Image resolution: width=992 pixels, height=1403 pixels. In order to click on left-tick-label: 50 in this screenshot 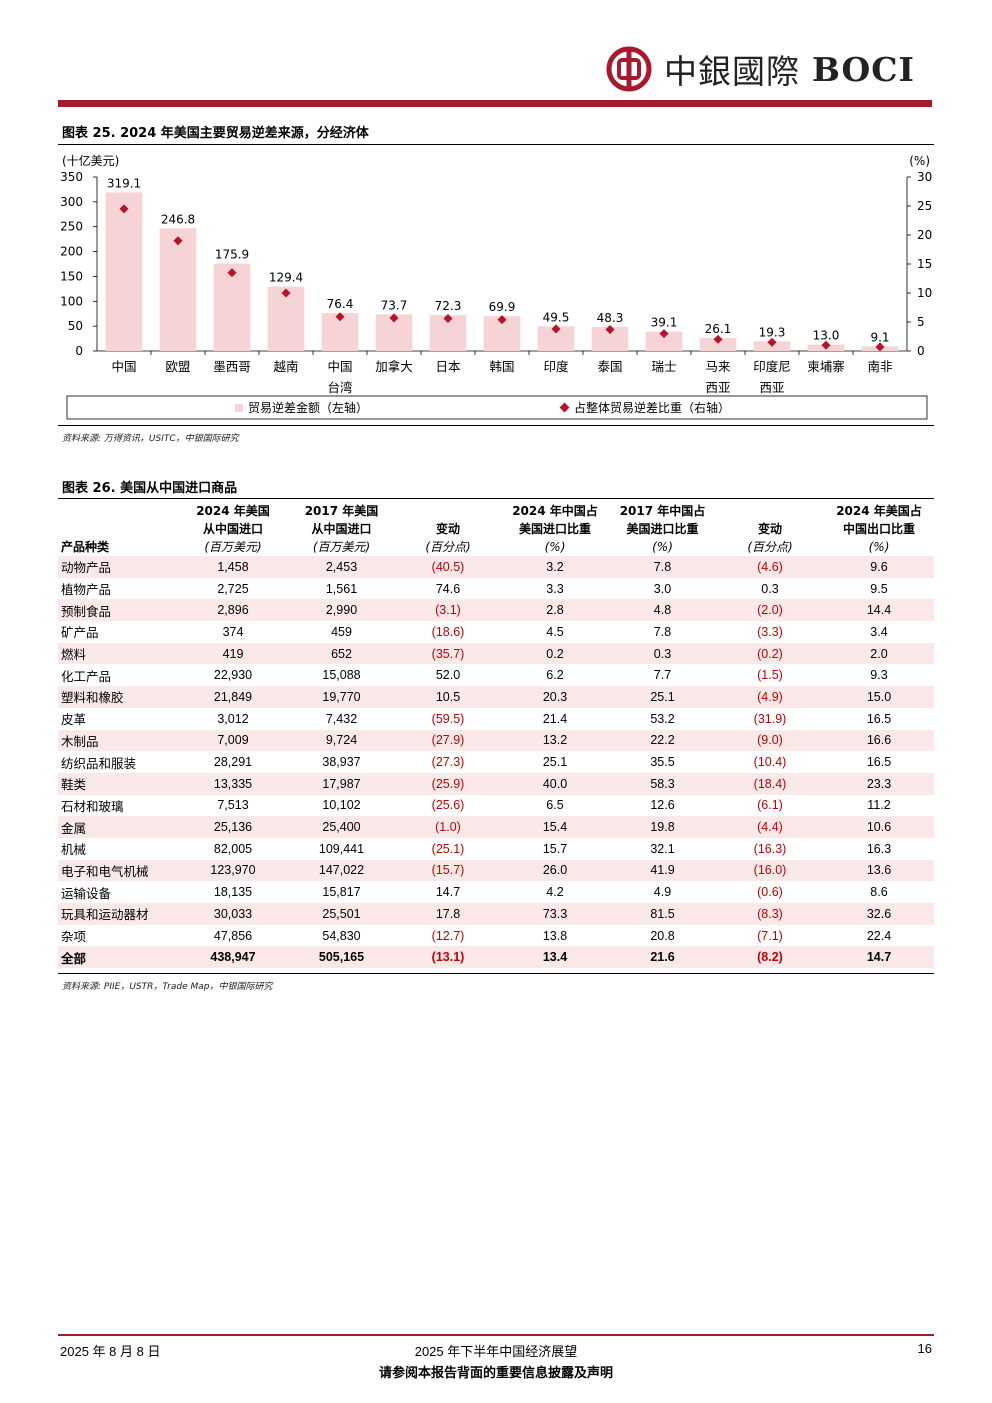, I will do `click(75, 326)`.